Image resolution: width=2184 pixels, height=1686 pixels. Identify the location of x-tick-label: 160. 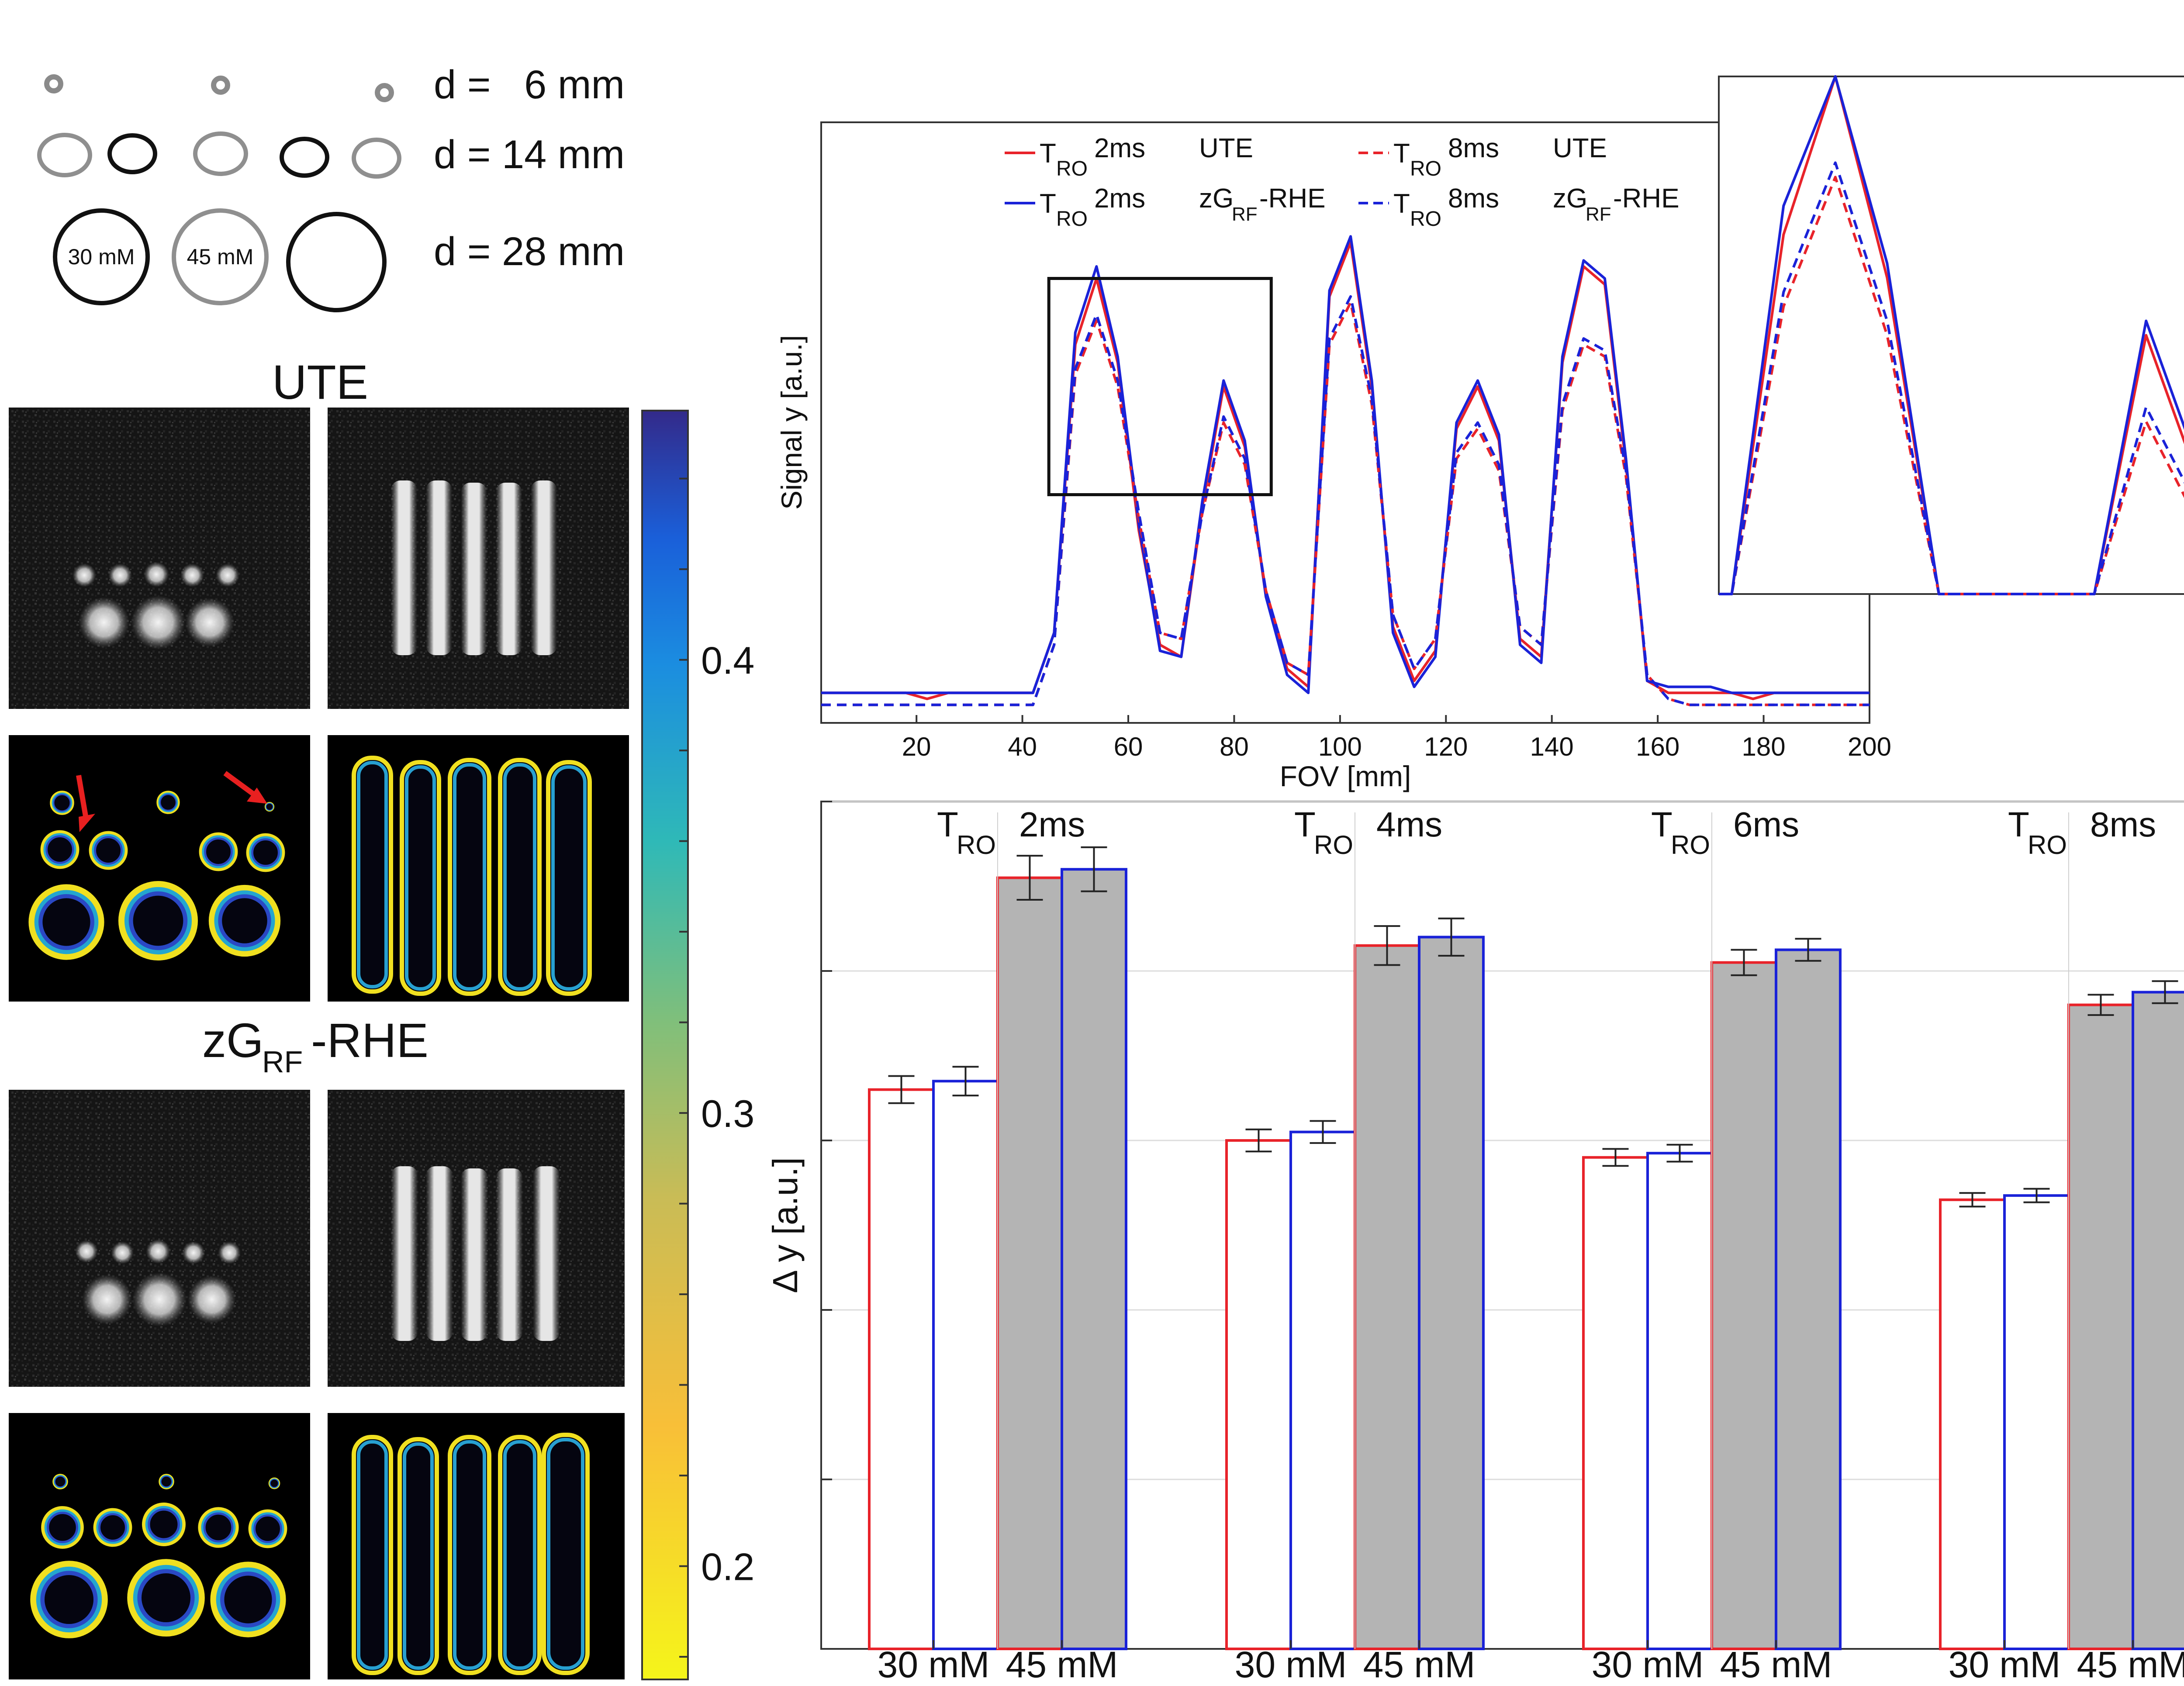
(1657, 746).